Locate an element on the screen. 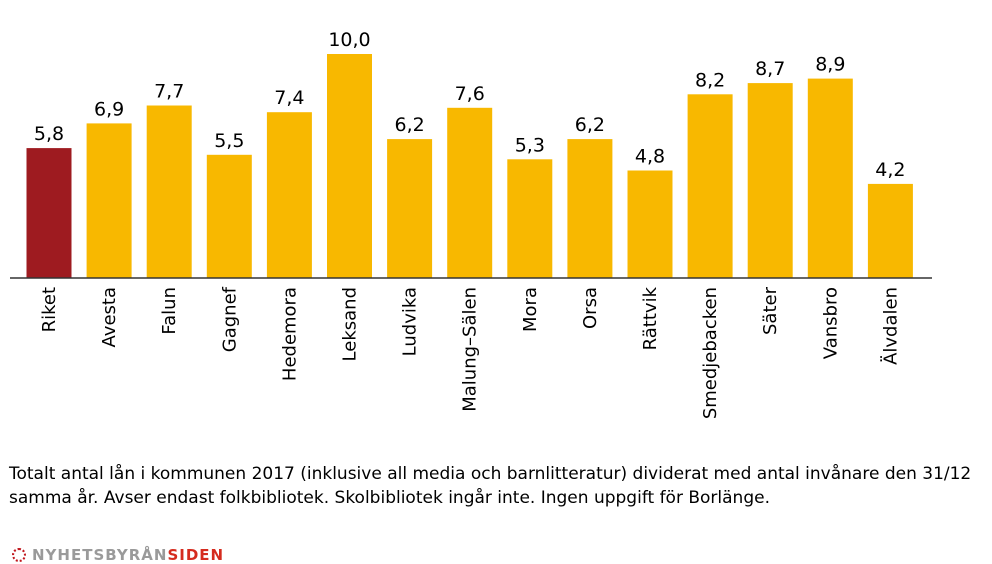  value-label-12: 8,7 is located at coordinates (770, 69).